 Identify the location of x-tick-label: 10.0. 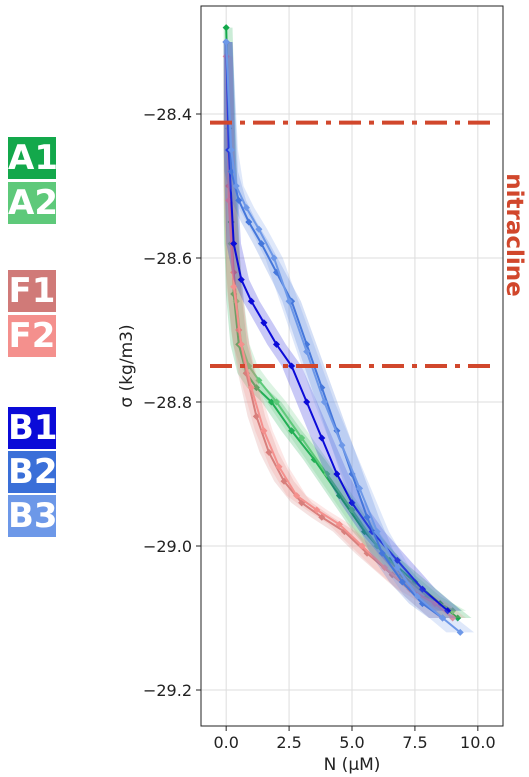
(478, 742).